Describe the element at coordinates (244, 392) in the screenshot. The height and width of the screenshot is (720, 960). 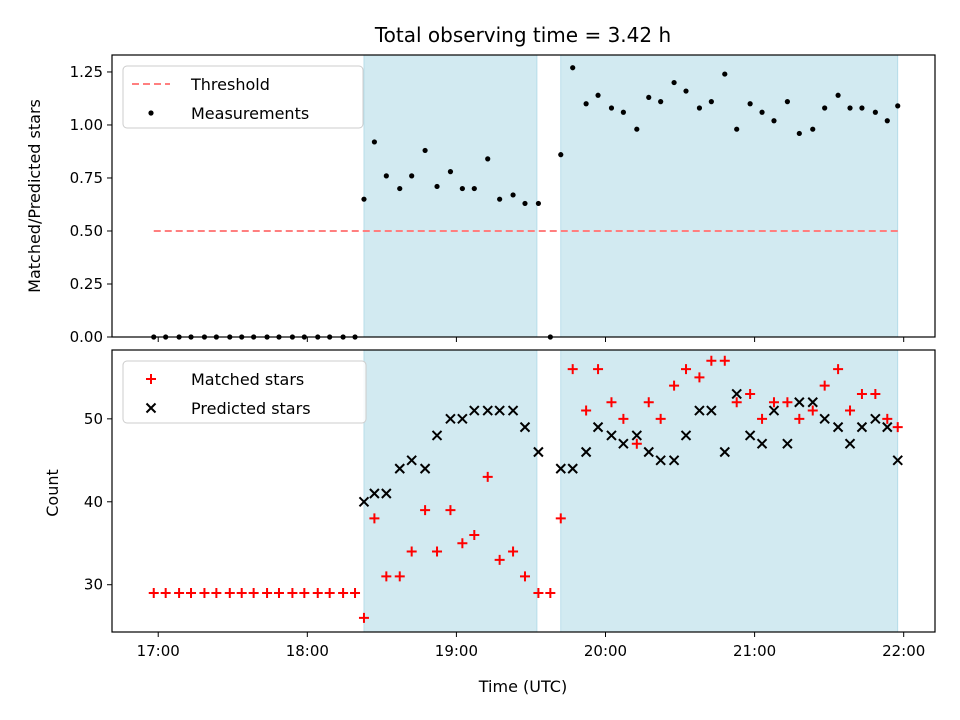
I see `bottom-legend` at that location.